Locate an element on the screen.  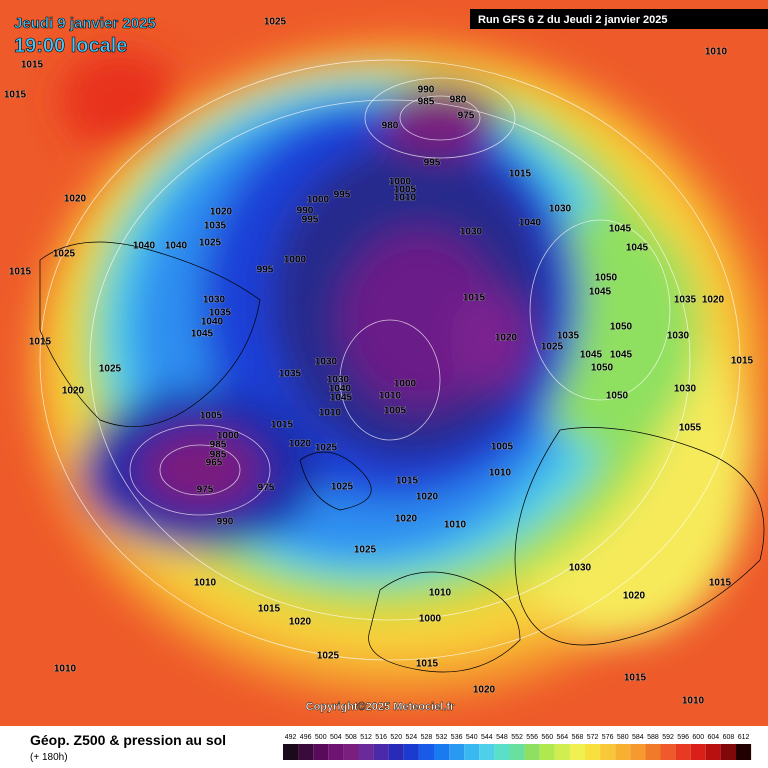
scale-label: 584 is located at coordinates (638, 737).